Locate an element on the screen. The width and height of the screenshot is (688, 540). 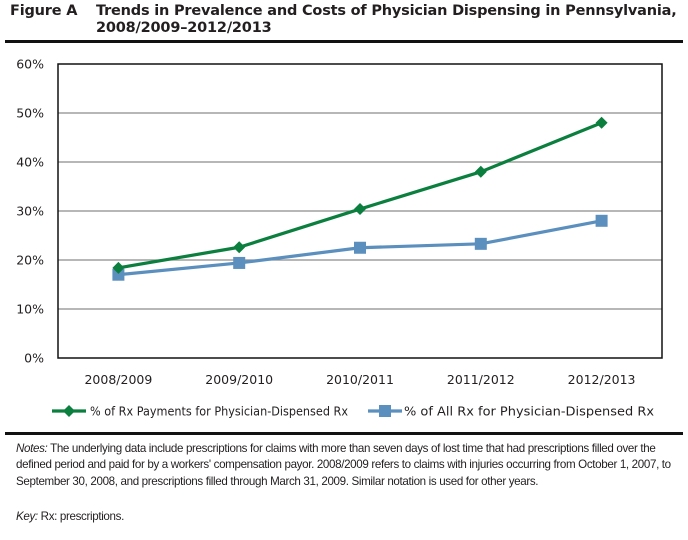
x-tick-label: 2010/2011 is located at coordinates (360, 379).